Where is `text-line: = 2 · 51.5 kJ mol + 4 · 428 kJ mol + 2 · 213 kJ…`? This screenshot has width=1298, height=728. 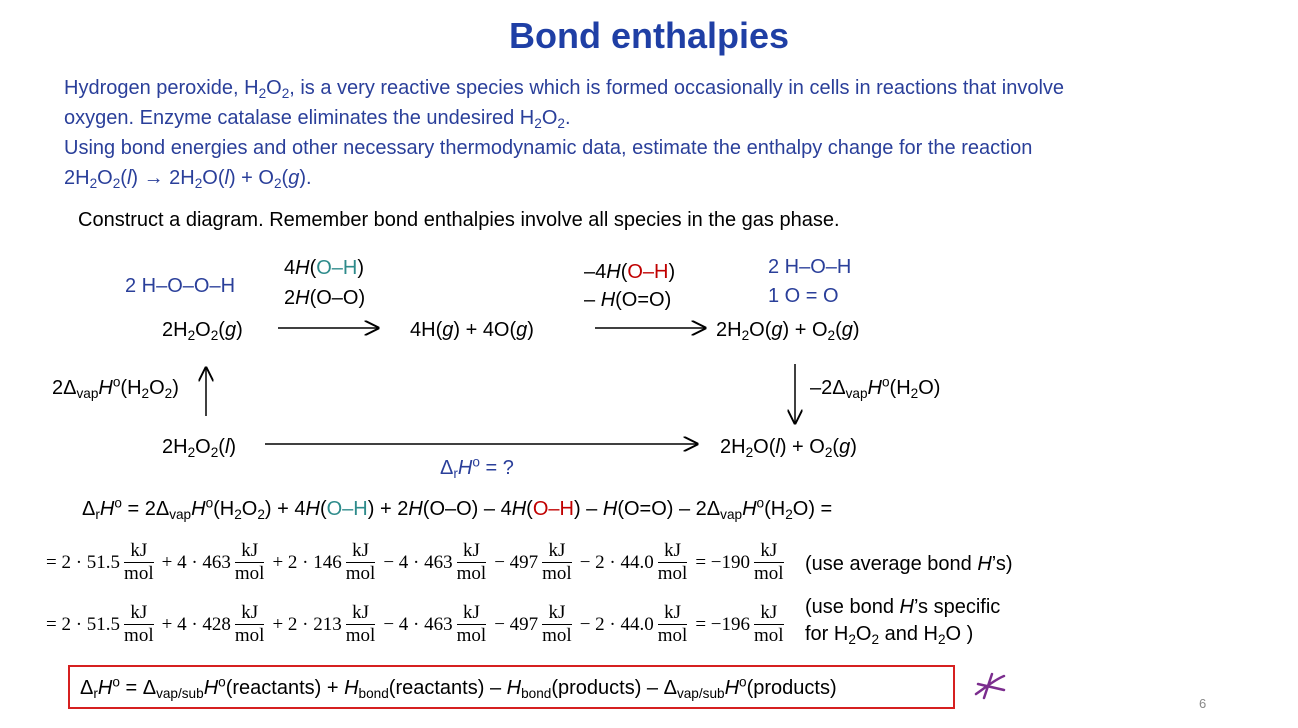 text-line: = 2 · 51.5 kJ mol + 4 · 428 kJ mol + 2 · 213 kJ… is located at coordinates (417, 624).